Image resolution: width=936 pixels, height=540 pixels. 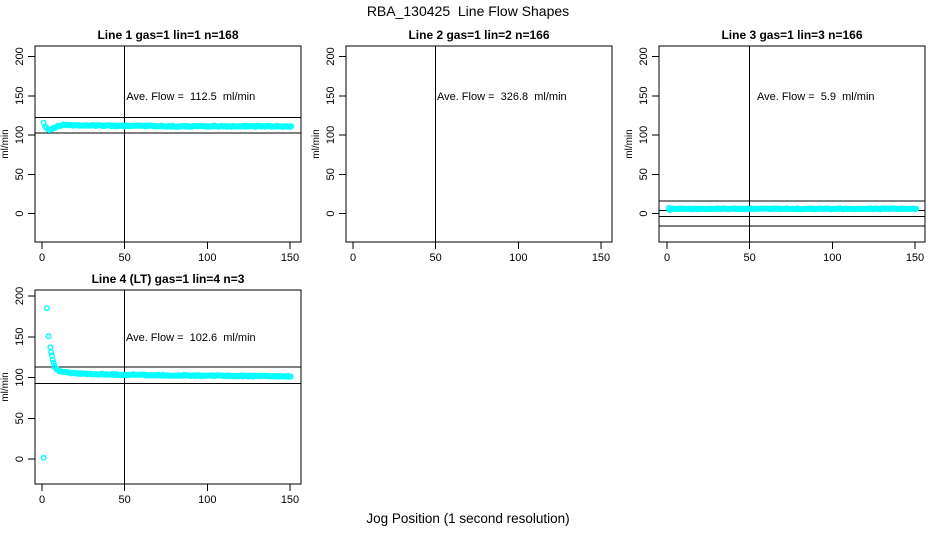 What do you see at coordinates (168, 279) in the screenshot?
I see `subplot-title: Line 4 (LT) gas=1 lin=4 n=3` at bounding box center [168, 279].